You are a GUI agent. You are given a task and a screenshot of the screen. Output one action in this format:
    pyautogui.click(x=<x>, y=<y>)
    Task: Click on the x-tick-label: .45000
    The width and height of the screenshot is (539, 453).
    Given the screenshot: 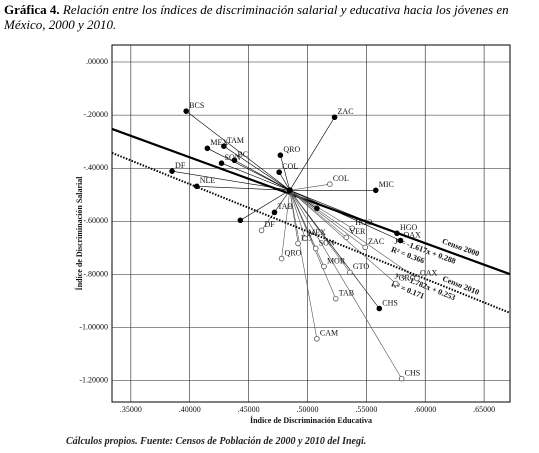 What is the action you would take?
    pyautogui.click(x=249, y=409)
    